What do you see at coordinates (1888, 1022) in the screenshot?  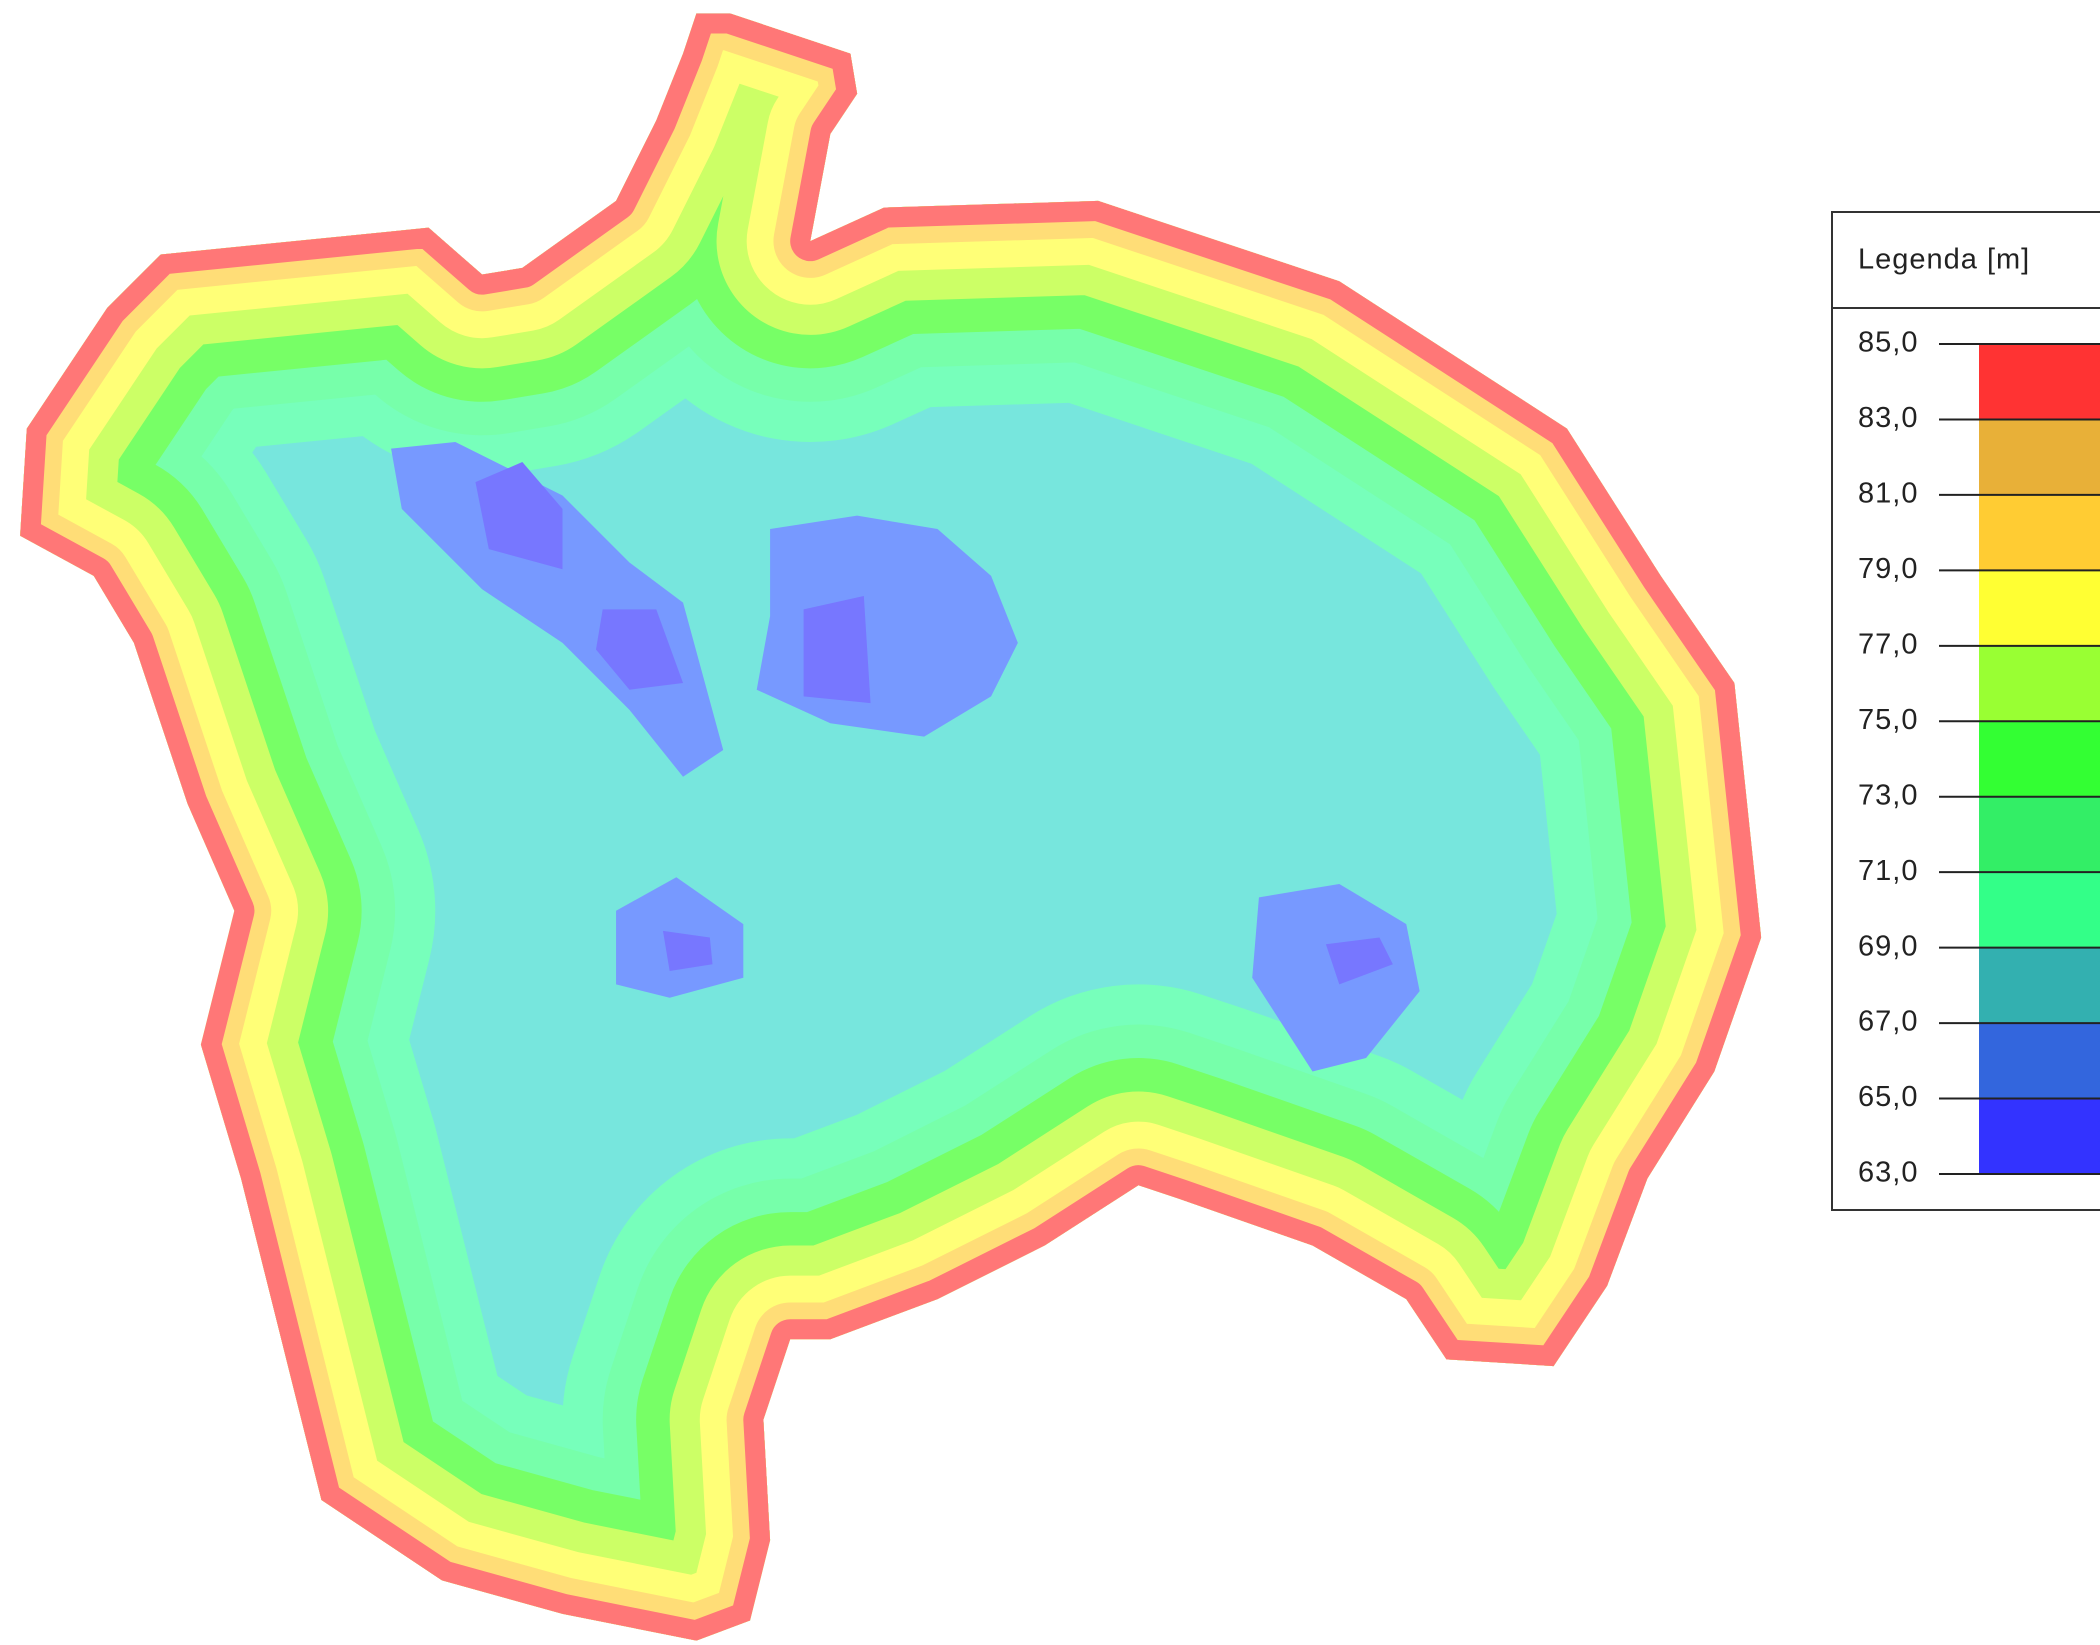 I see `legend-tick-label: 67,0` at bounding box center [1888, 1022].